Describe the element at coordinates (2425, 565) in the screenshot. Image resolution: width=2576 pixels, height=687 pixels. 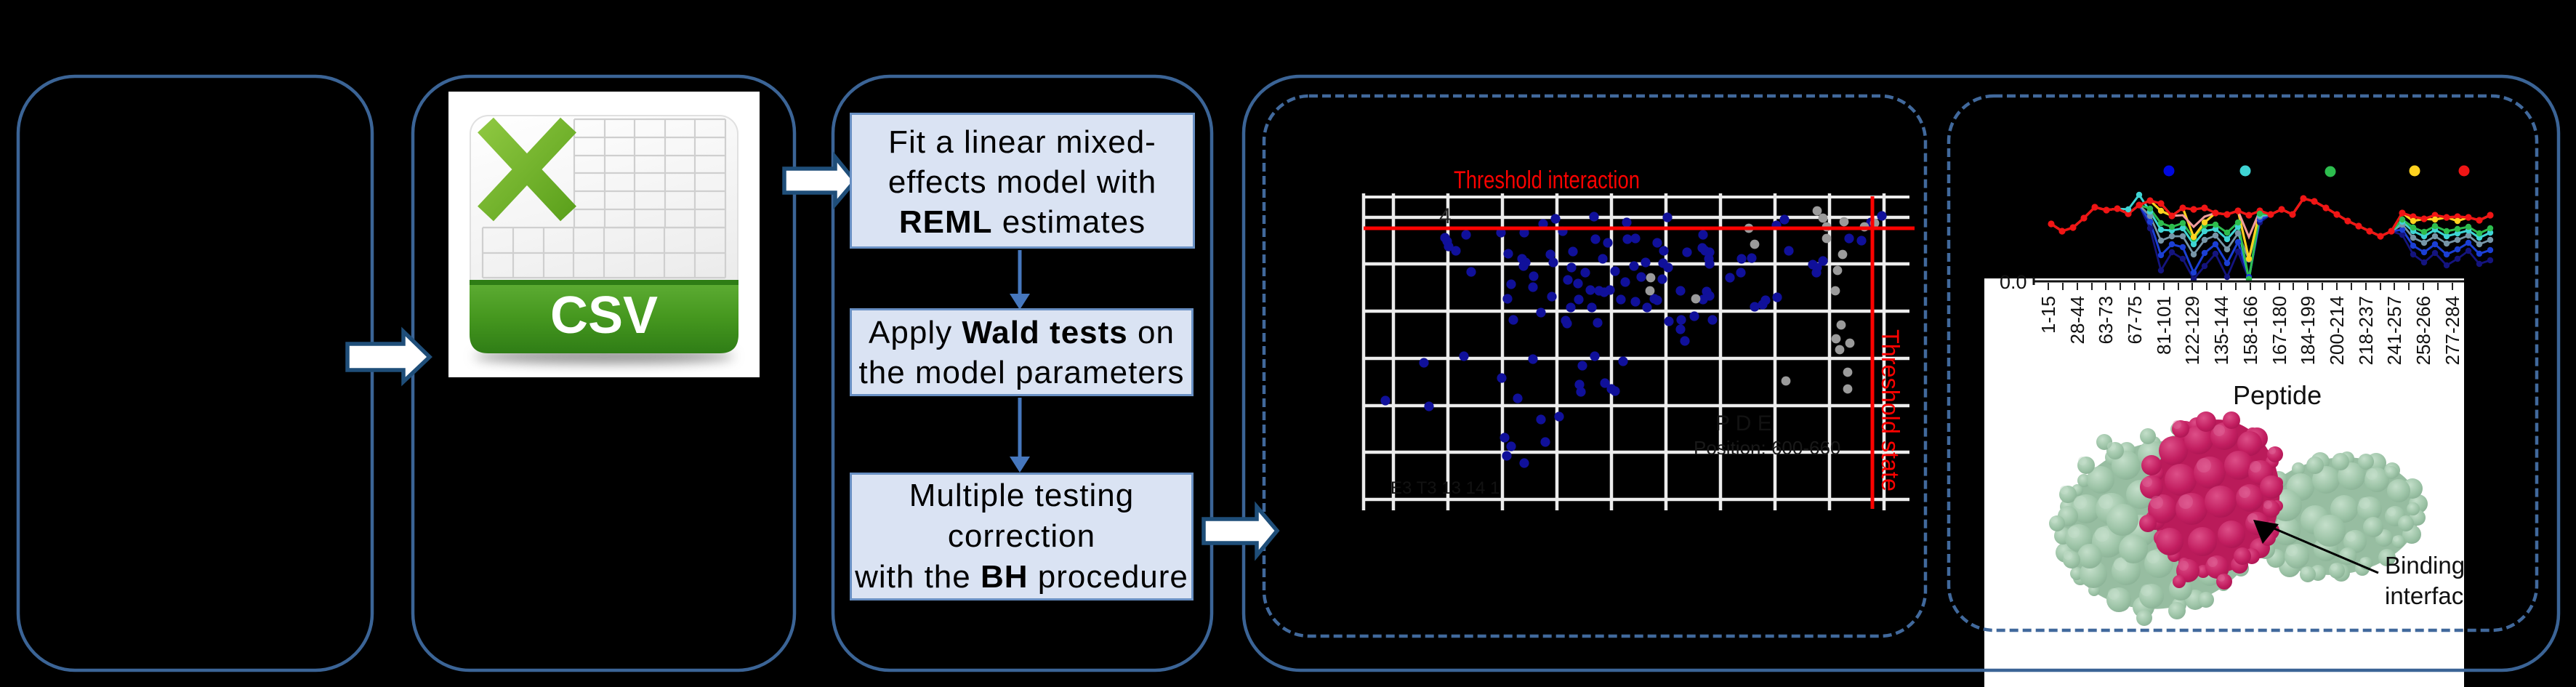
I see `svg-text: Binding` at that location.